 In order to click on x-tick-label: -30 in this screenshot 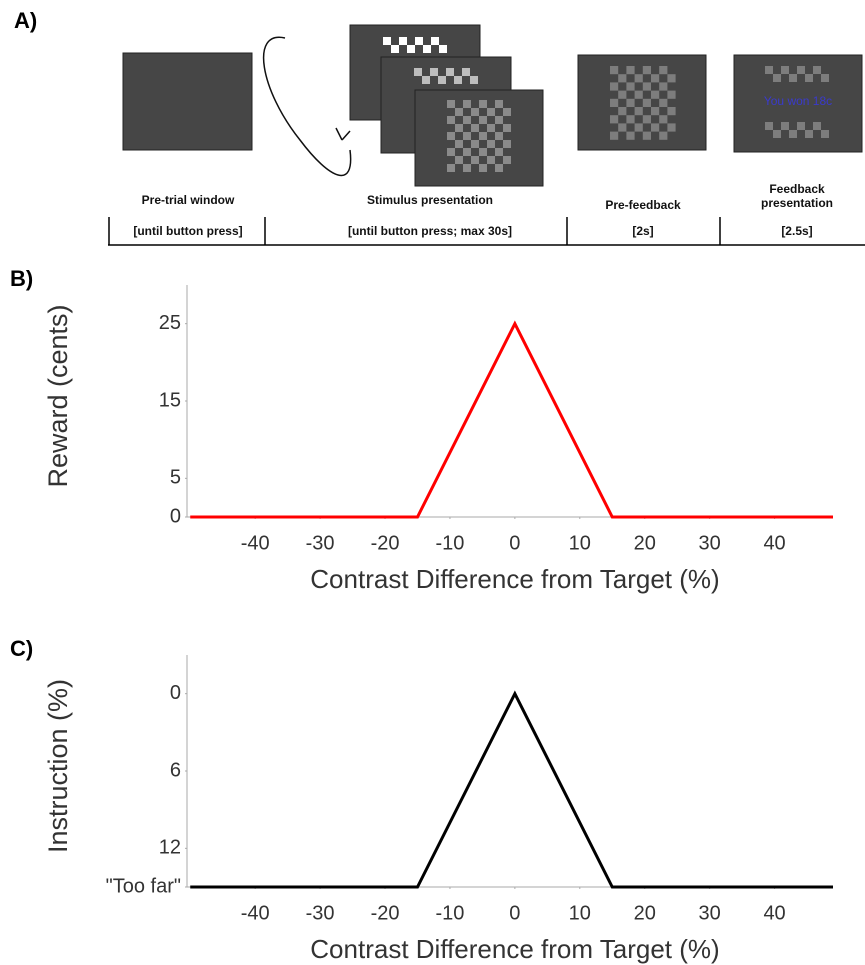, I will do `click(320, 543)`.